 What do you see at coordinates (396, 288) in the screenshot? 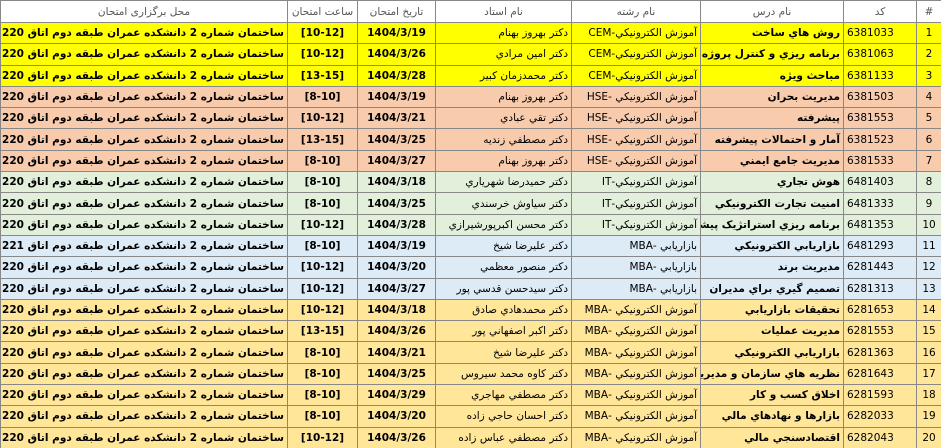
I see `table-cell: 1404/3/27` at bounding box center [396, 288].